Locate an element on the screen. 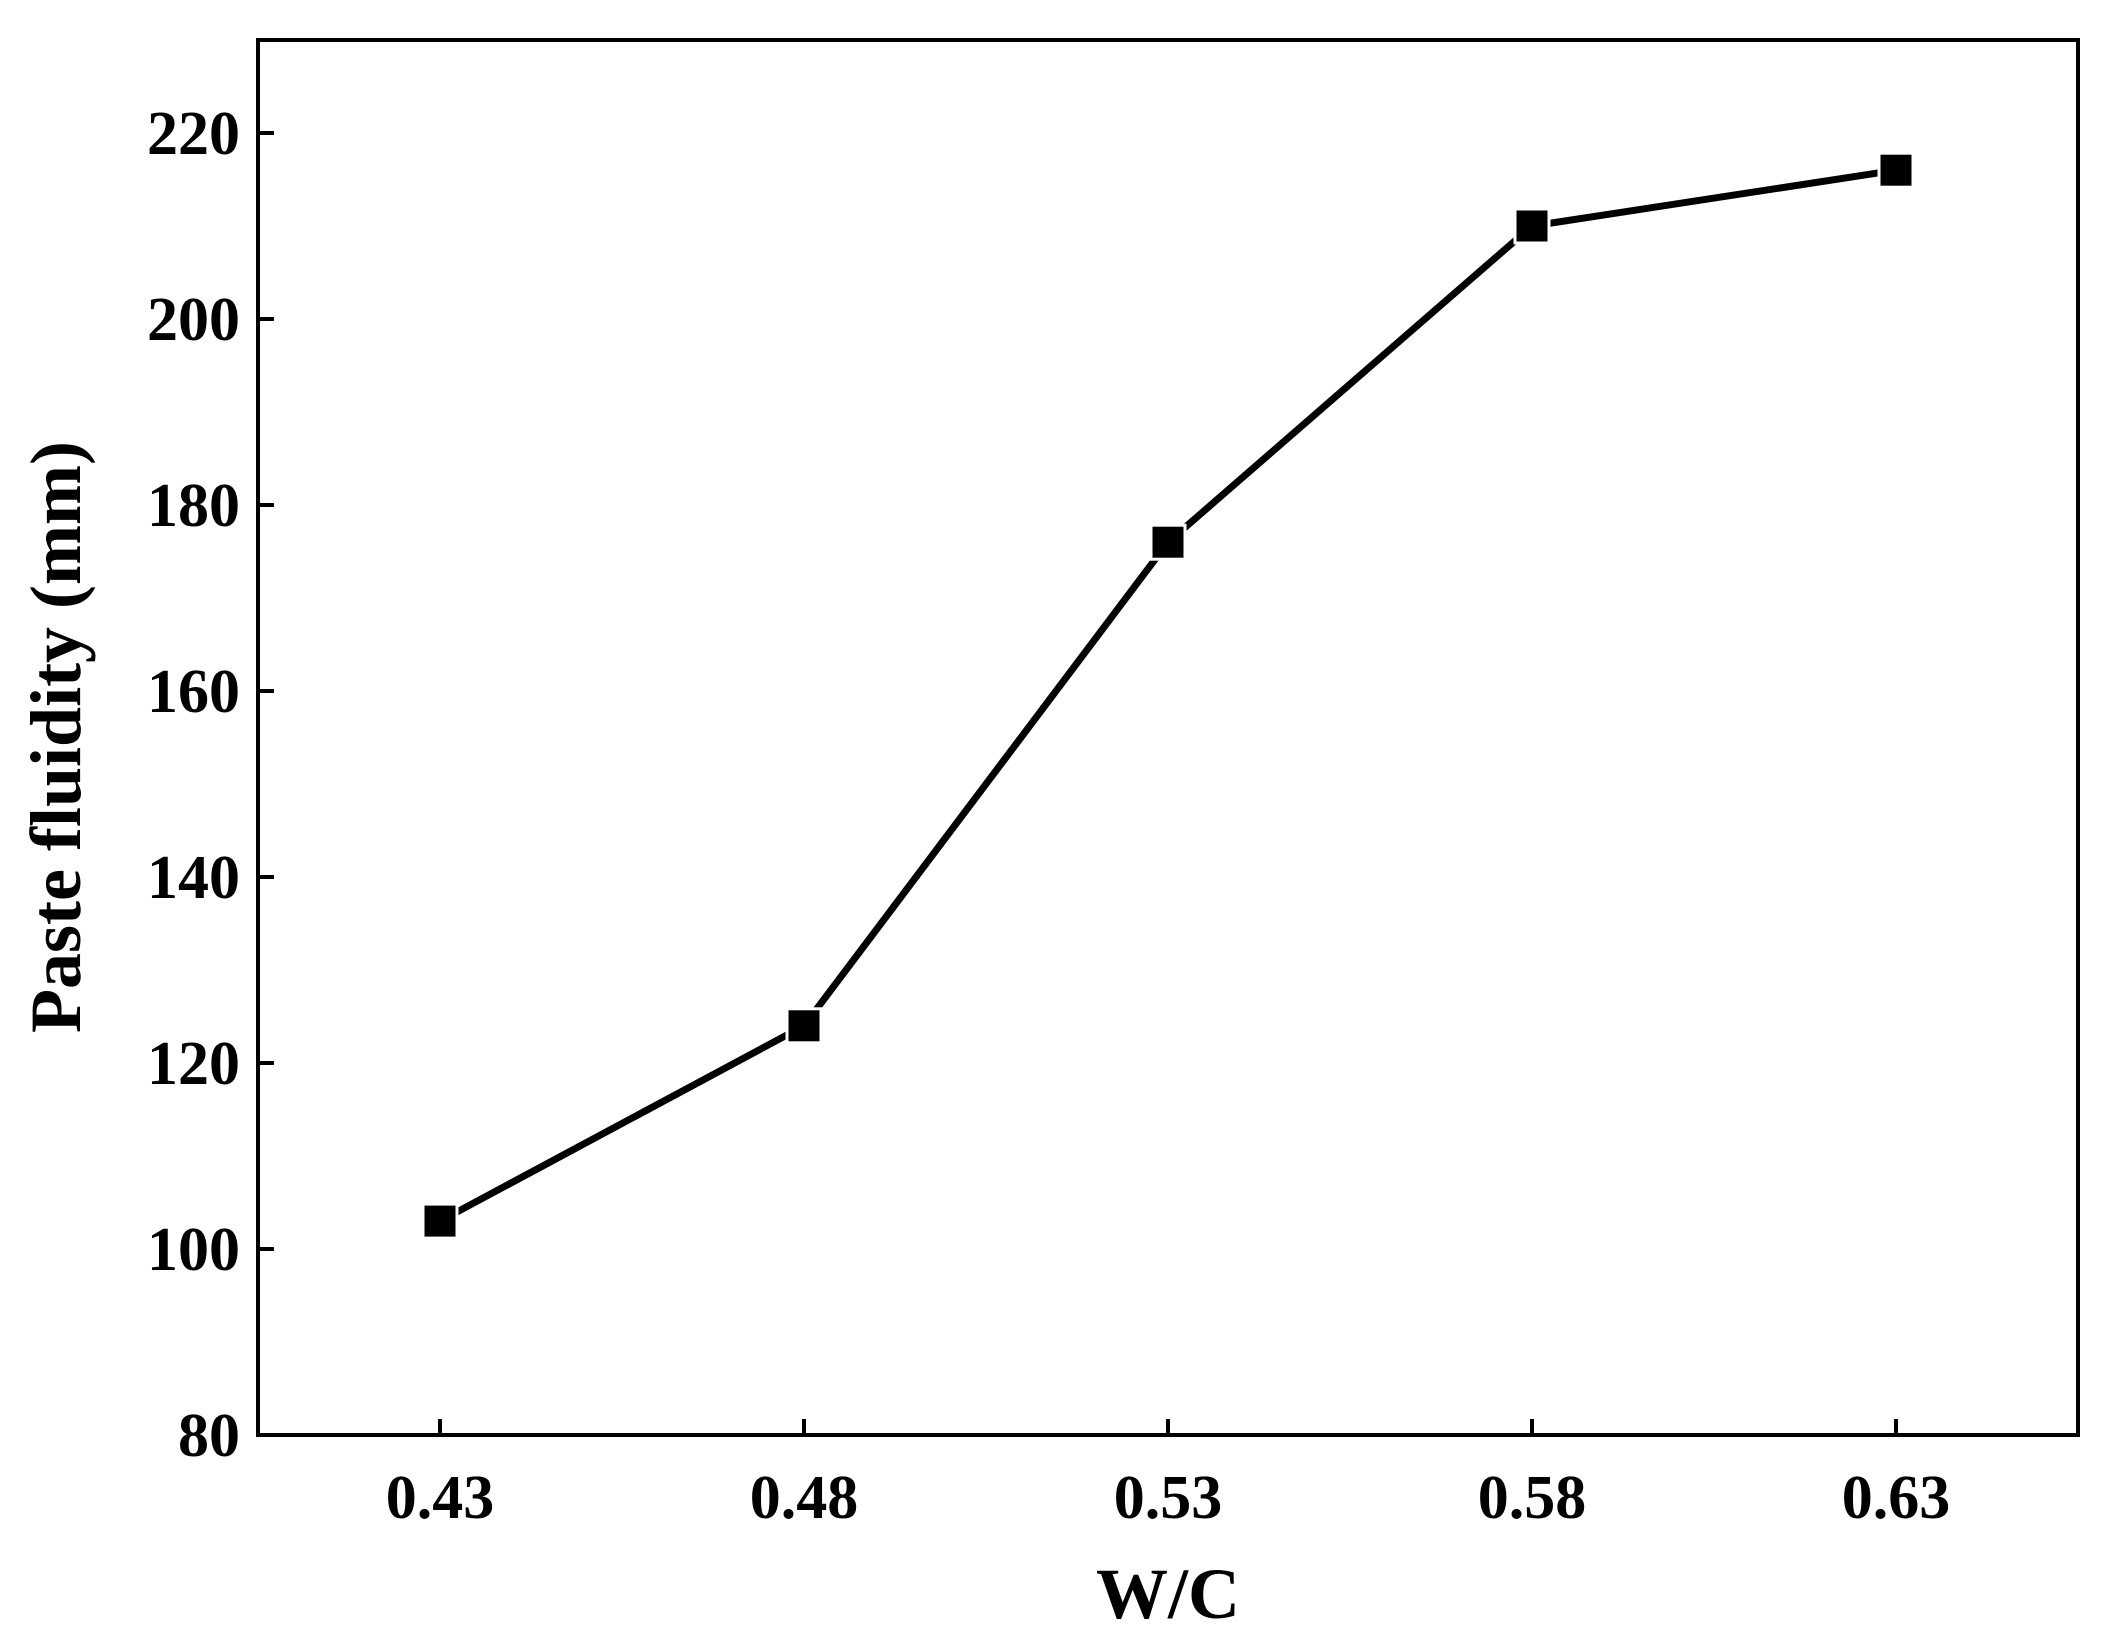 This screenshot has width=2110, height=1651. y-tick-label: 100 is located at coordinates (193, 1250).